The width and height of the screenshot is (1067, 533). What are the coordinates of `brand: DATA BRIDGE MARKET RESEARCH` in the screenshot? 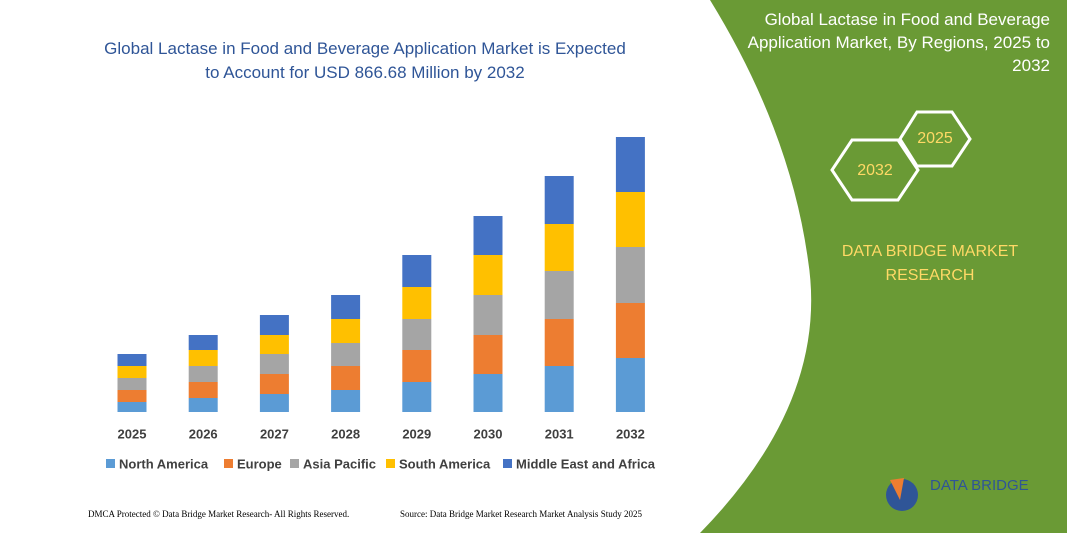 It's located at (930, 263).